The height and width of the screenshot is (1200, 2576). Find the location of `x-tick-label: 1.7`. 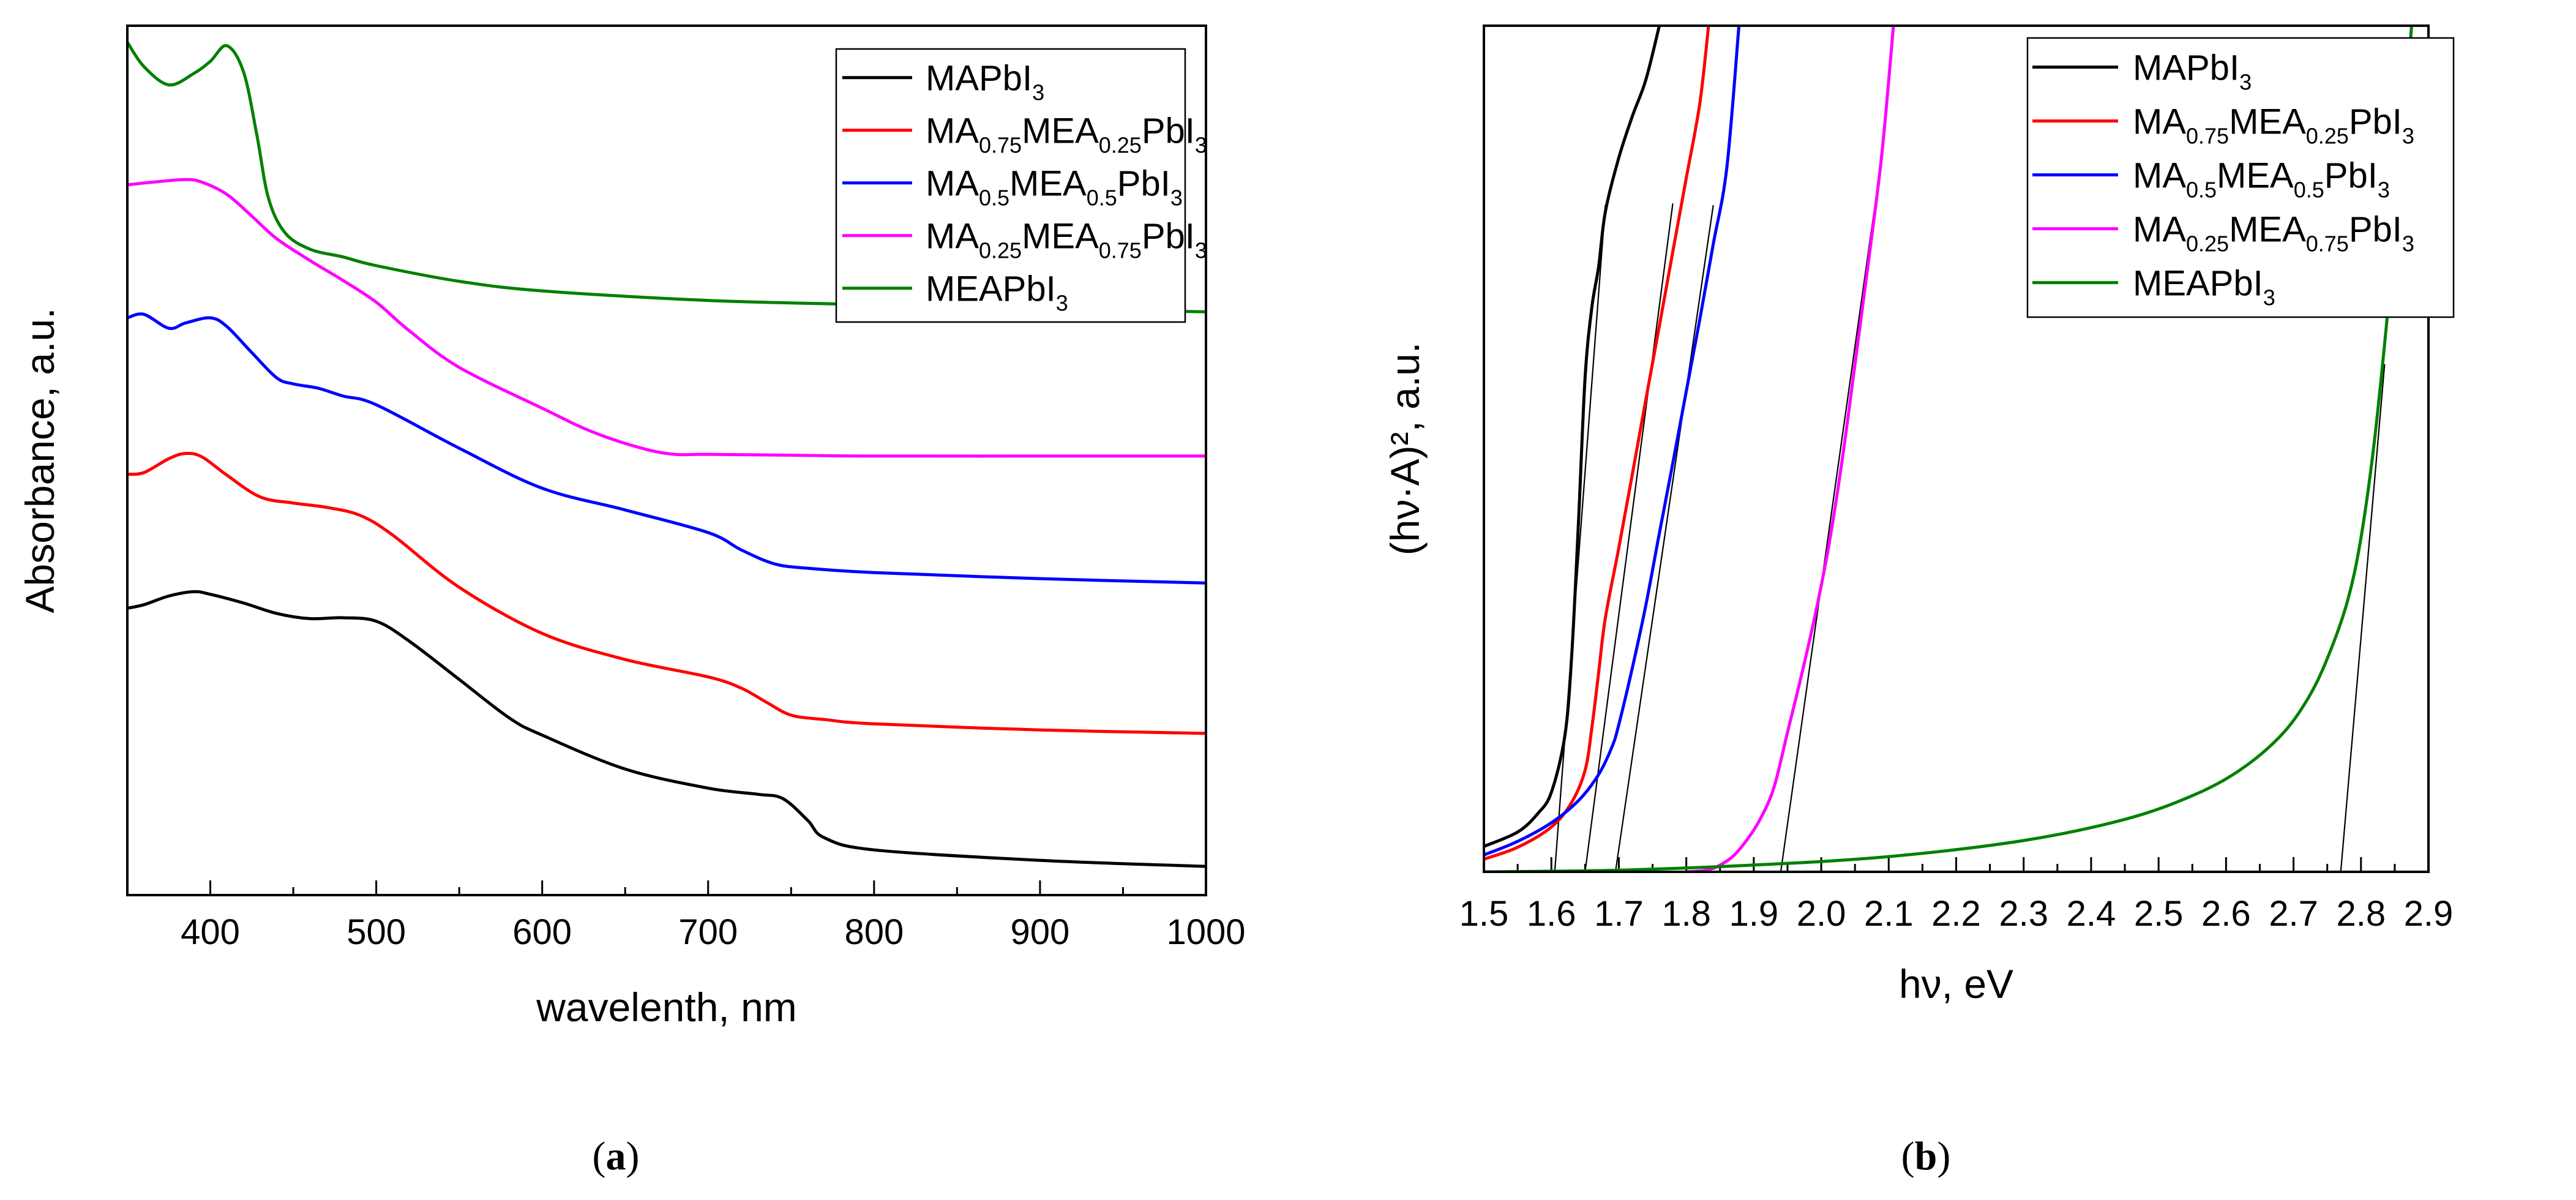

x-tick-label: 1.7 is located at coordinates (1619, 914).